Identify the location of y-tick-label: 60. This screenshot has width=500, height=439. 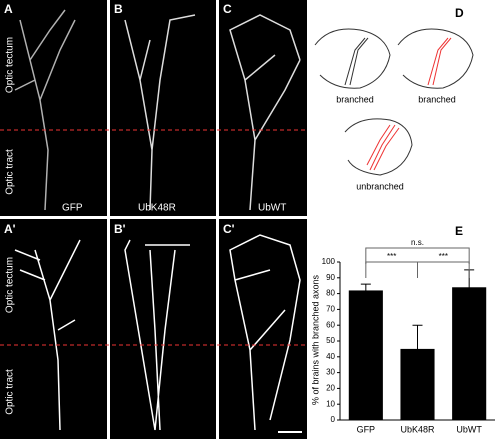
(330, 324).